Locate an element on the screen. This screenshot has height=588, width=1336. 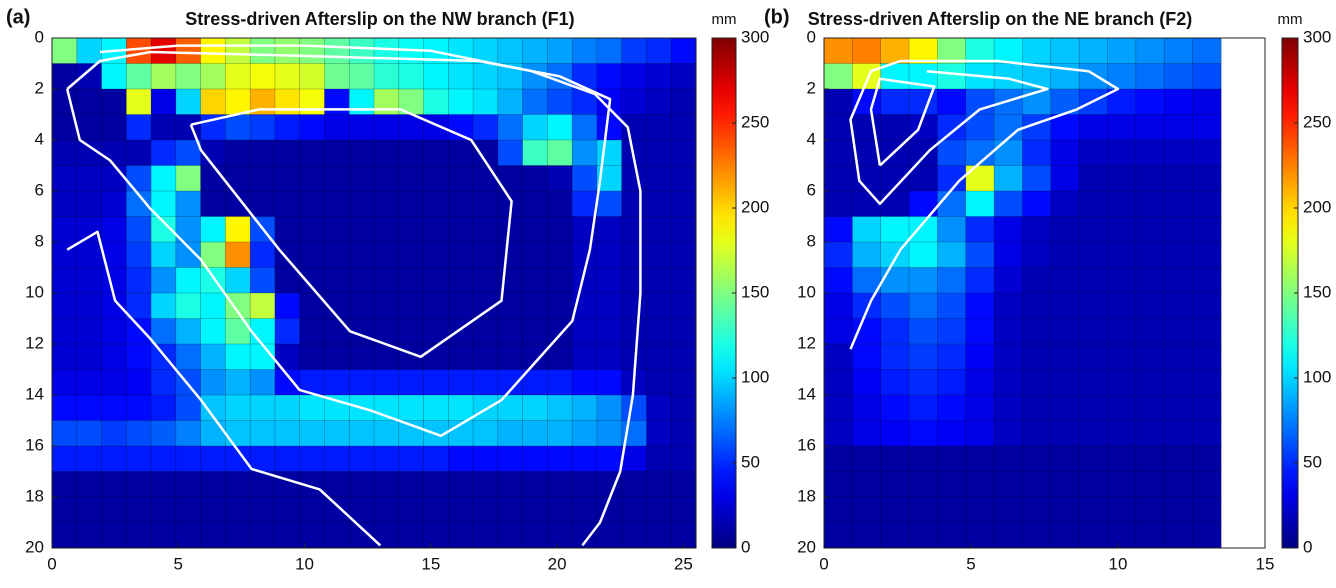
y-tick-label: 4 is located at coordinates (811, 138).